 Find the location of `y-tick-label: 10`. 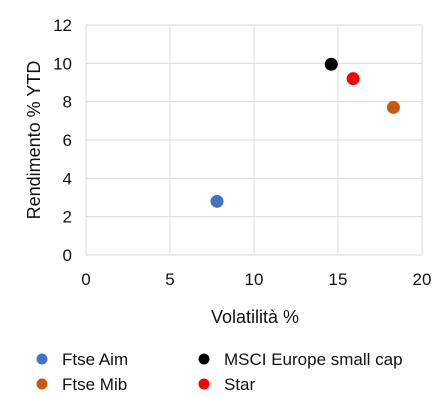

y-tick-label: 10 is located at coordinates (62, 63).